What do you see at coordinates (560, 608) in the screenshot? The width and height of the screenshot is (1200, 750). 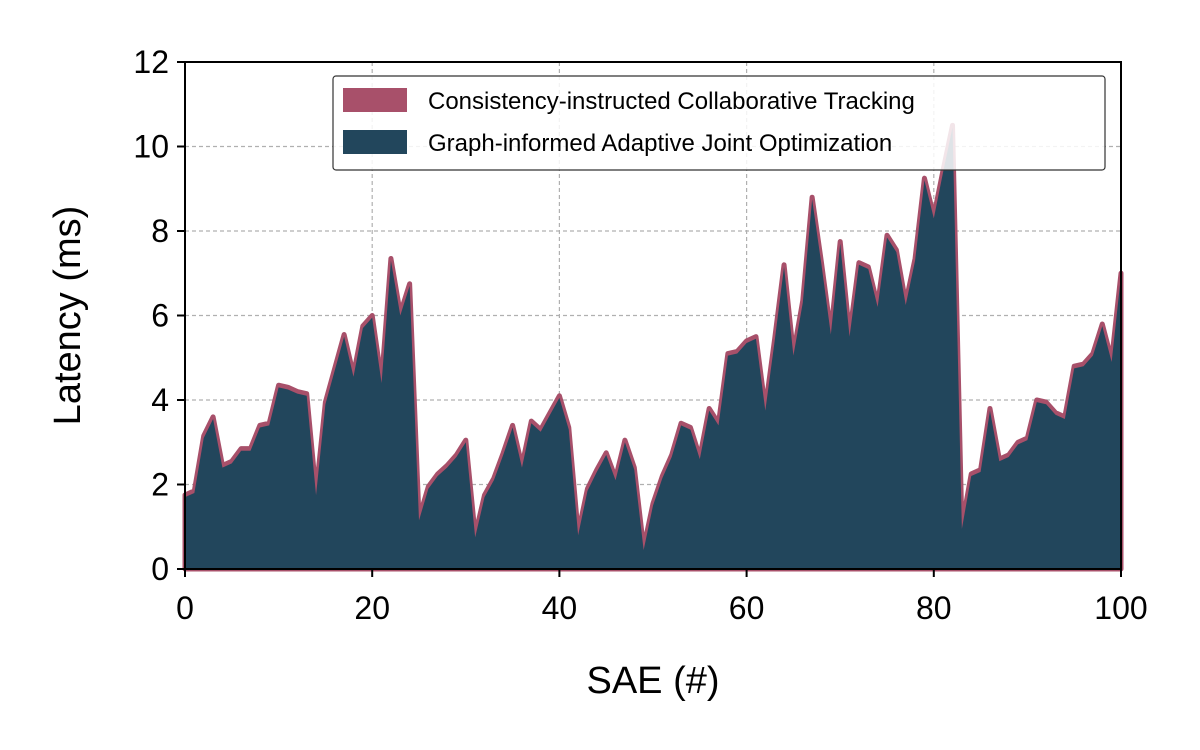 I see `x-tick-label: 40` at bounding box center [560, 608].